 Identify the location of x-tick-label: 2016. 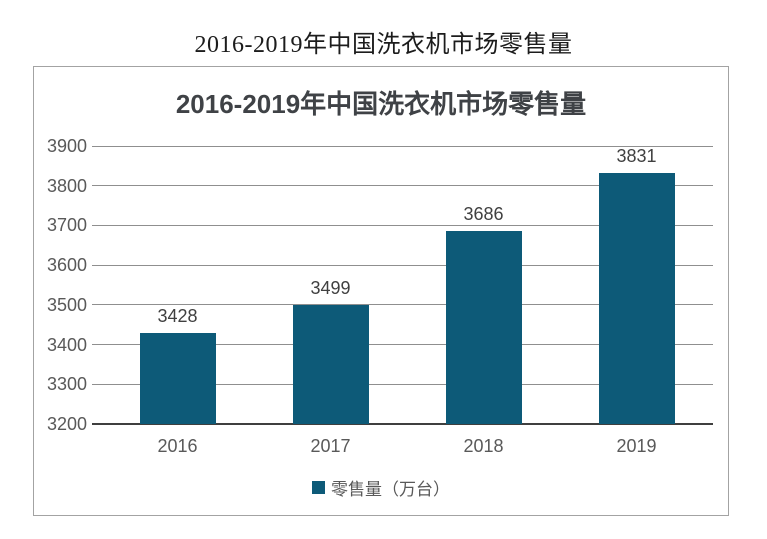
(177, 446).